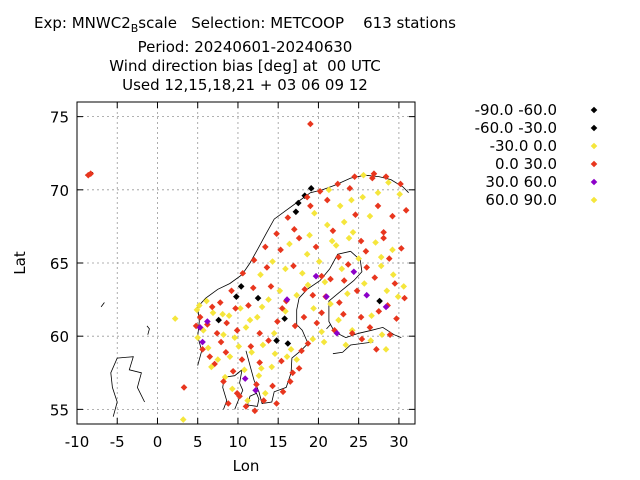 The height and width of the screenshot is (480, 640). What do you see at coordinates (59, 264) in the screenshot?
I see `y-tick-label: 65` at bounding box center [59, 264].